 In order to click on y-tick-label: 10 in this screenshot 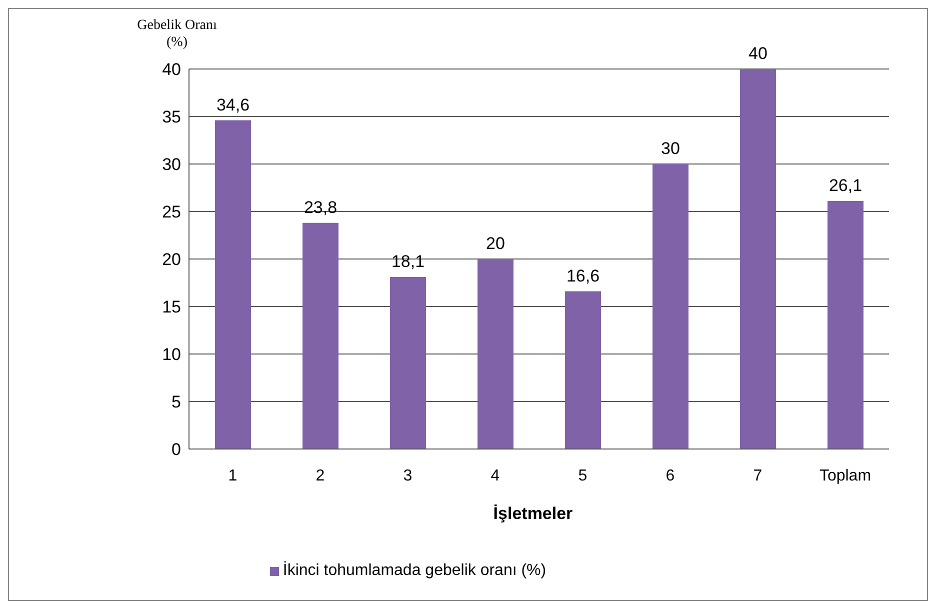, I will do `click(171, 354)`.